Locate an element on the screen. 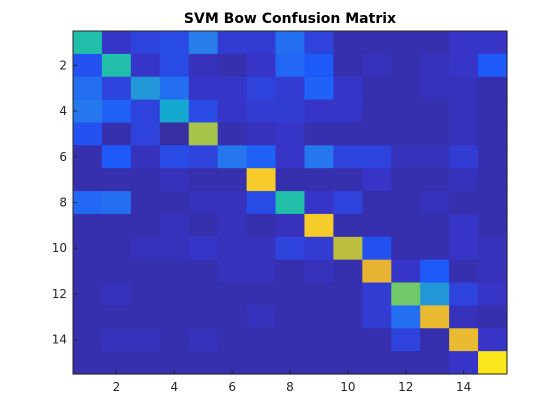 This screenshot has width=560, height=420. heatmap-cell-r5-c15 is located at coordinates (493, 134).